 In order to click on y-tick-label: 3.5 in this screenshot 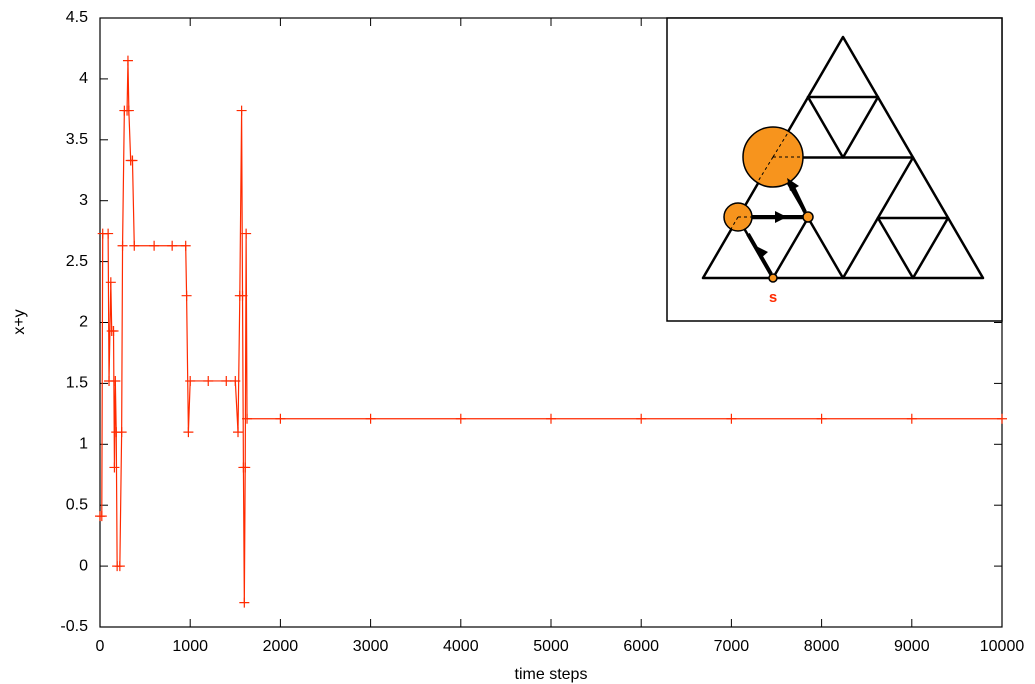, I will do `click(77, 139)`.